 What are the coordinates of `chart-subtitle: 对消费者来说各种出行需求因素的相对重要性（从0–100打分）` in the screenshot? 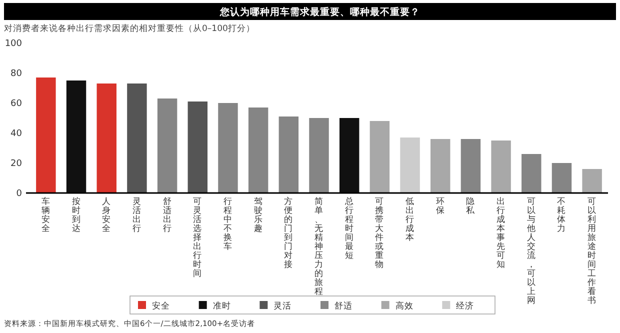 It's located at (129, 28).